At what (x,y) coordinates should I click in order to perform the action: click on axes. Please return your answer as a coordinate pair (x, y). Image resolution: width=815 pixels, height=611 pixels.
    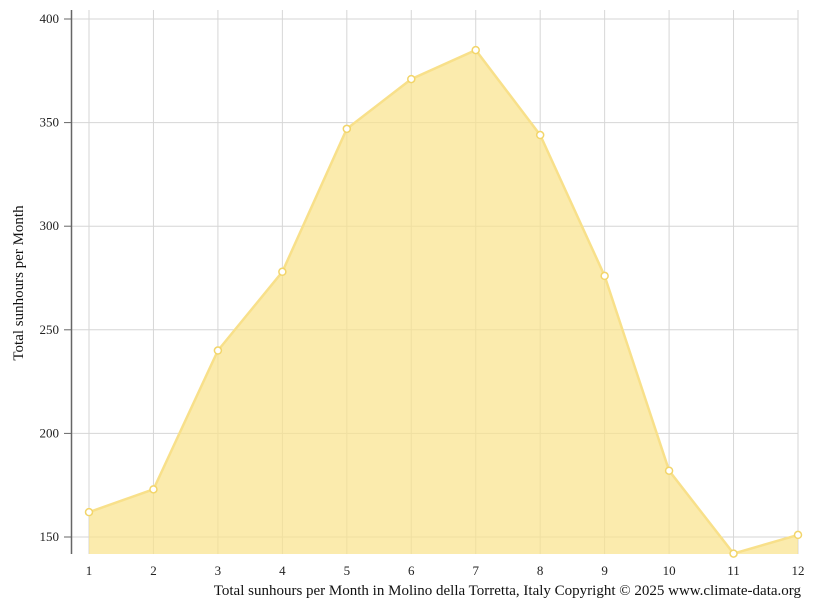
    Looking at the image, I should click on (68, 282).